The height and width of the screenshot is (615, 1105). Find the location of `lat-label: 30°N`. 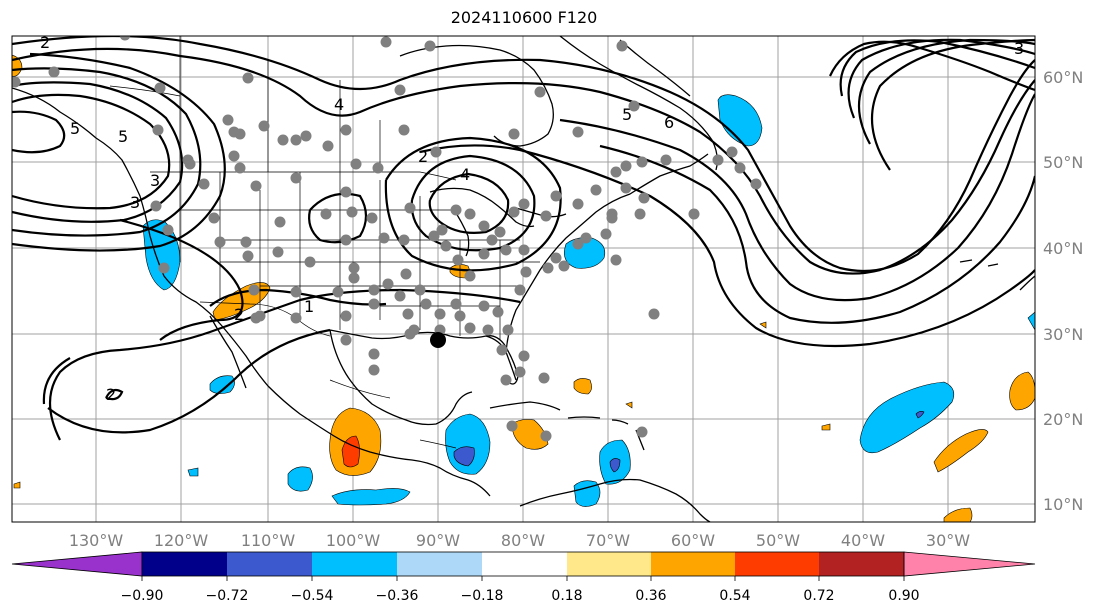

lat-label: 30°N is located at coordinates (1063, 334).